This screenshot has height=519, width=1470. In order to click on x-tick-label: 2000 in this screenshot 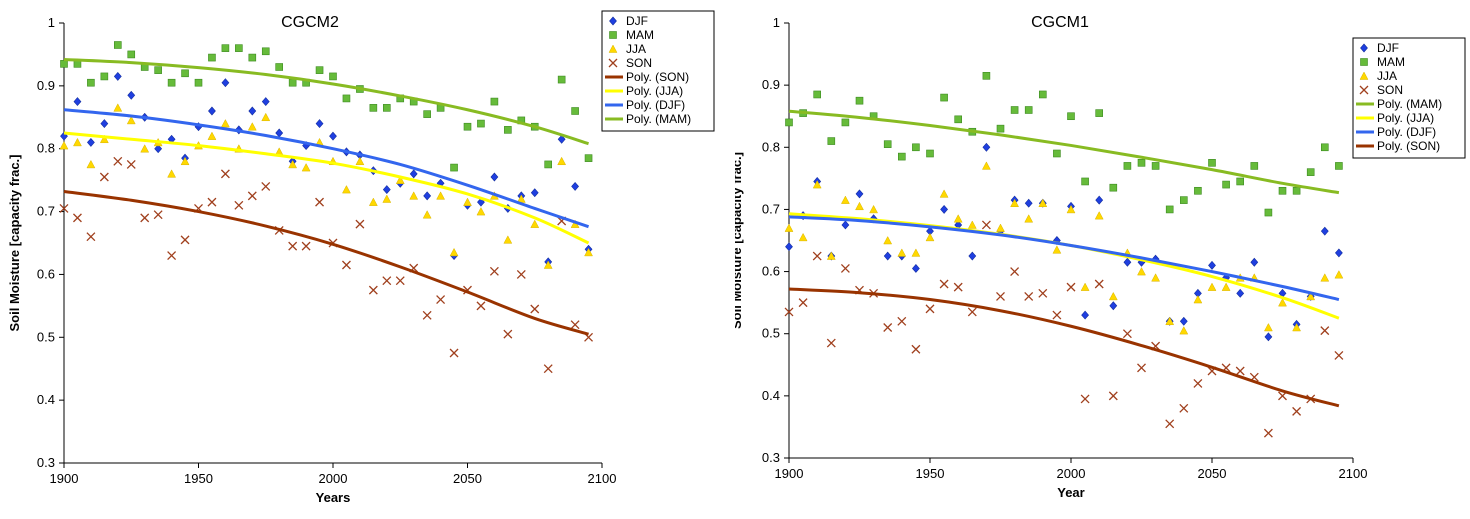, I will do `click(1071, 473)`.